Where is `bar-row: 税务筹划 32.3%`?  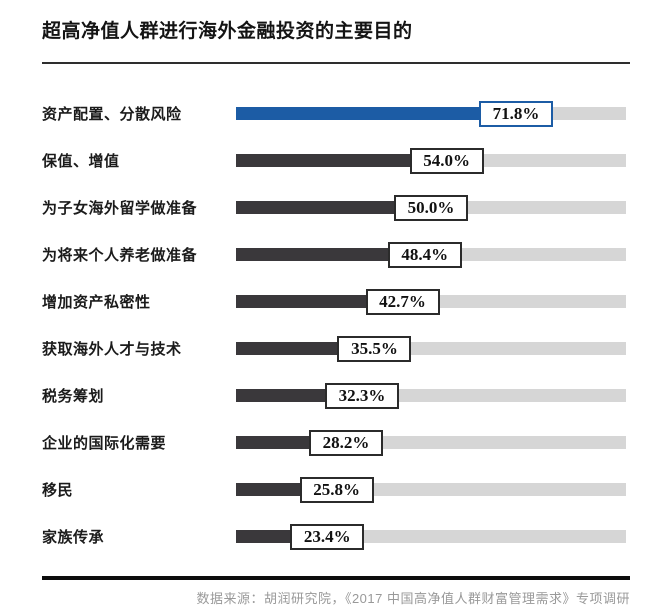
bar-row: 税务筹划 32.3% is located at coordinates (336, 395).